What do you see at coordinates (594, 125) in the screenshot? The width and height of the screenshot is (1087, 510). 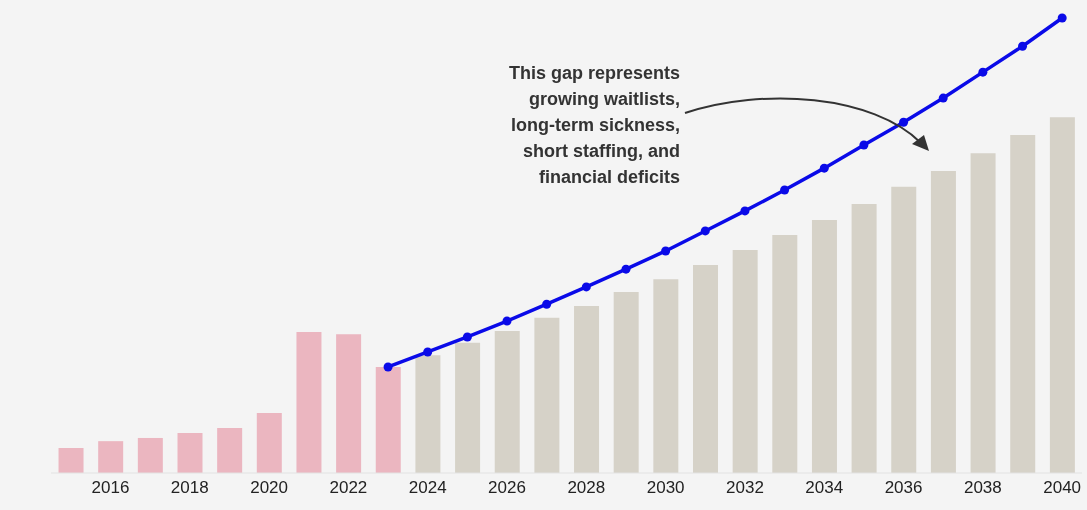 I see `annotation: This gap represents growing waitlists, long-term sickness, short staffing, and financial deficits` at bounding box center [594, 125].